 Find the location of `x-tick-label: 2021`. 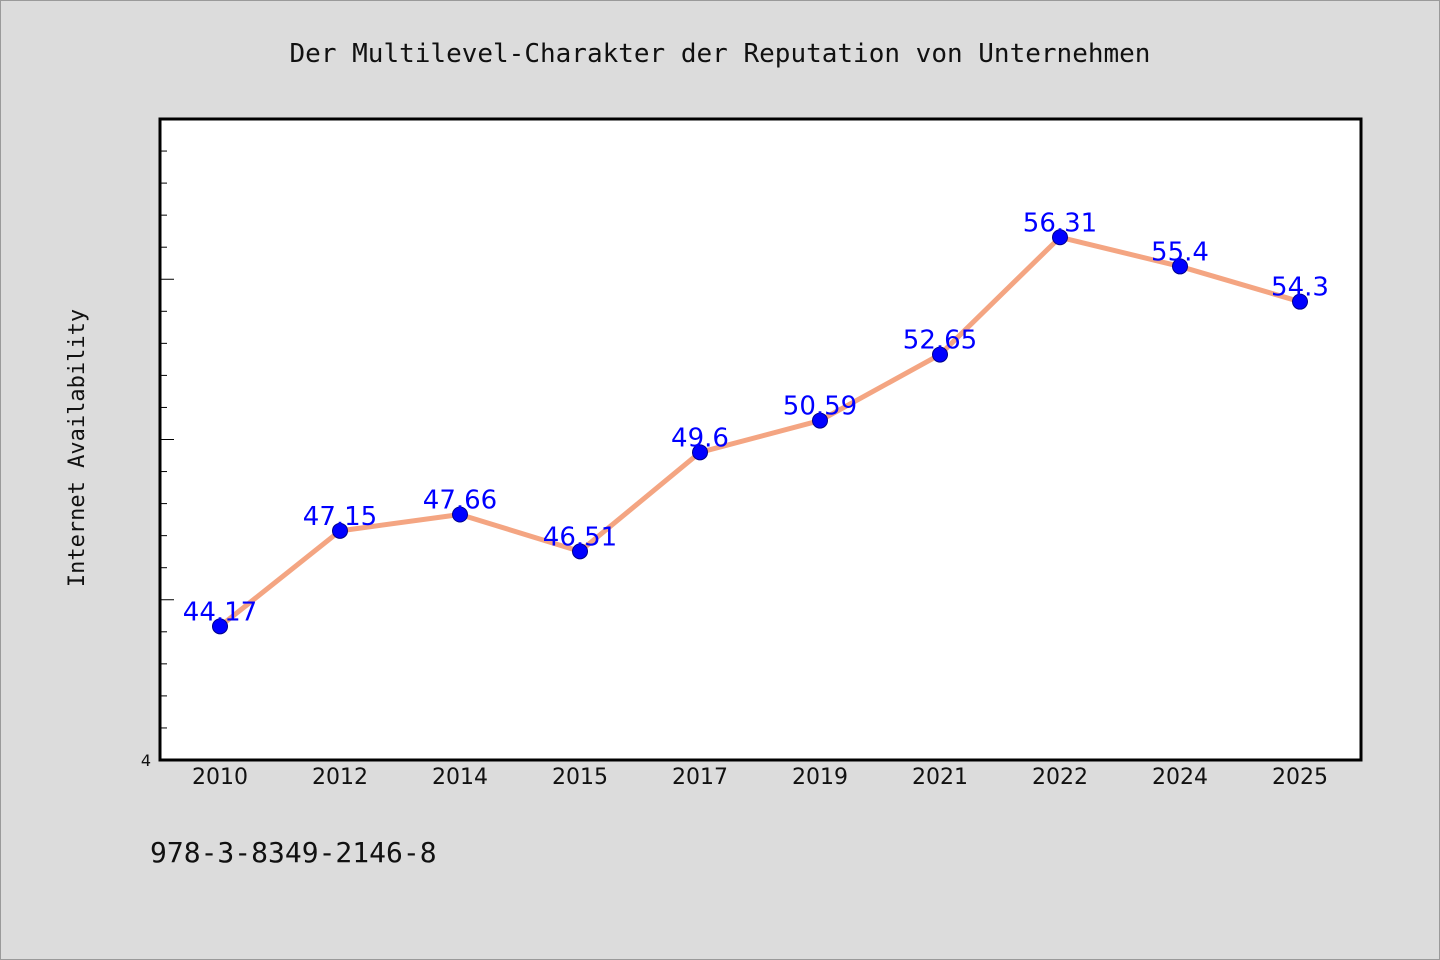

x-tick-label: 2021 is located at coordinates (940, 777).